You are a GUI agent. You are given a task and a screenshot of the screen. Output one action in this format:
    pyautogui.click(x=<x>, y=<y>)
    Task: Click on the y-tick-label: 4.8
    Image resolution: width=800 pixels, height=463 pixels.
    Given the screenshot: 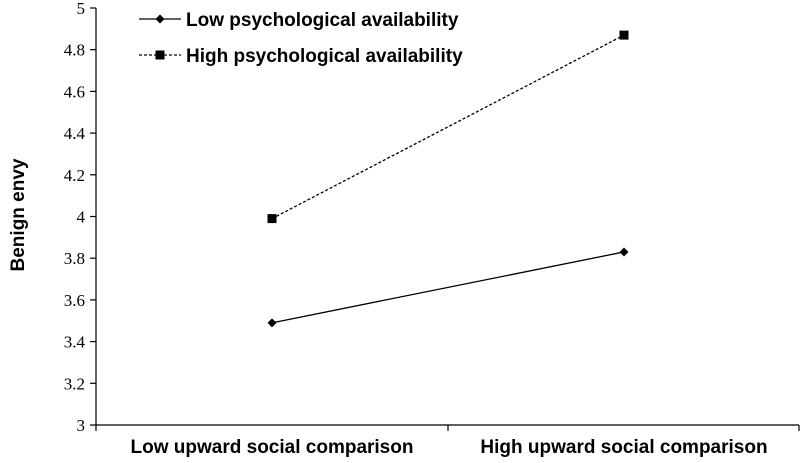 What is the action you would take?
    pyautogui.click(x=74, y=50)
    